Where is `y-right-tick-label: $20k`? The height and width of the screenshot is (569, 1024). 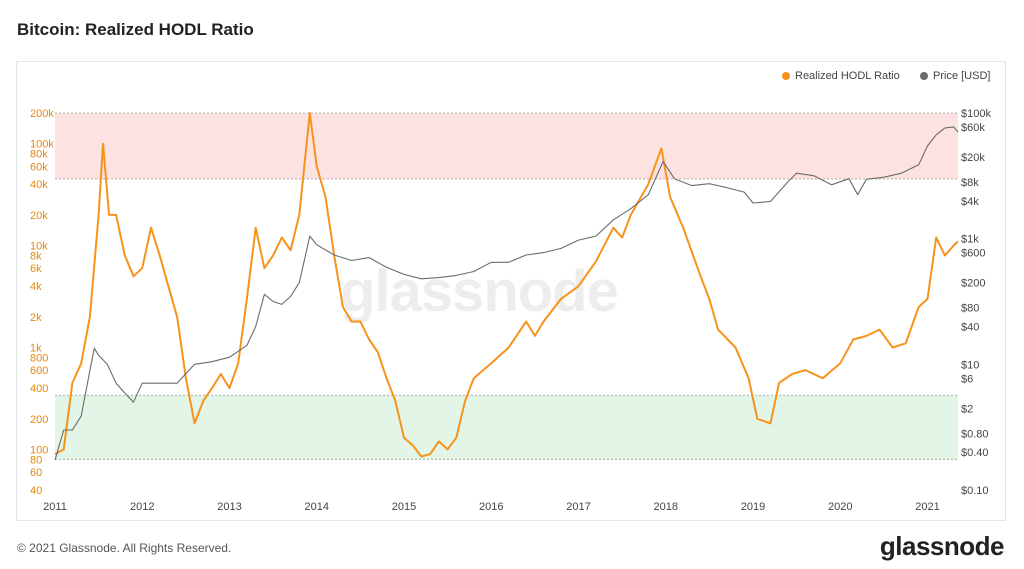 y-right-tick-label: $20k is located at coordinates (973, 158).